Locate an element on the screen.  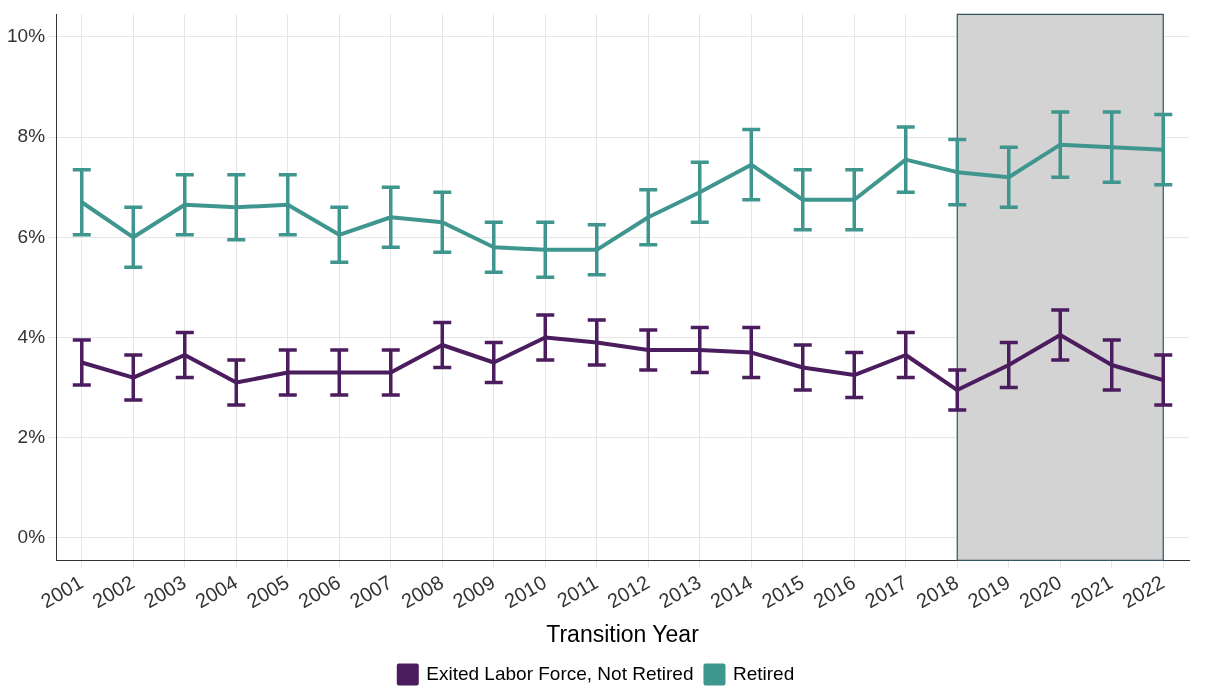
x-tick-label: 2006 is located at coordinates (319, 591).